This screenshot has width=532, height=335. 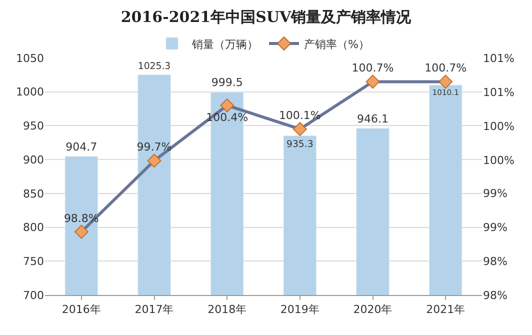 What do you see at coordinates (154, 66) in the screenshot?
I see `data-label: 1025.3` at bounding box center [154, 66].